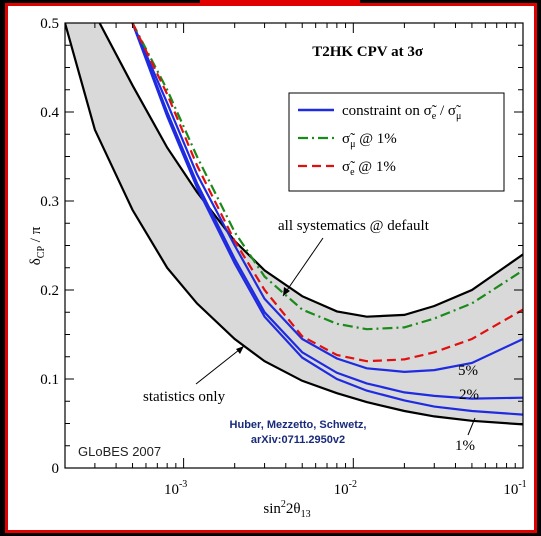 Image resolution: width=541 pixels, height=536 pixels. Describe the element at coordinates (286, 291) in the screenshot. I see `arrowhead-systematics` at that location.